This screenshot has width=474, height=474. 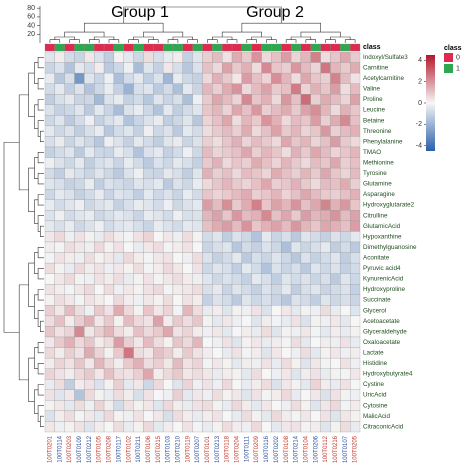 I want to click on group-label: Group 2, so click(x=275, y=12).